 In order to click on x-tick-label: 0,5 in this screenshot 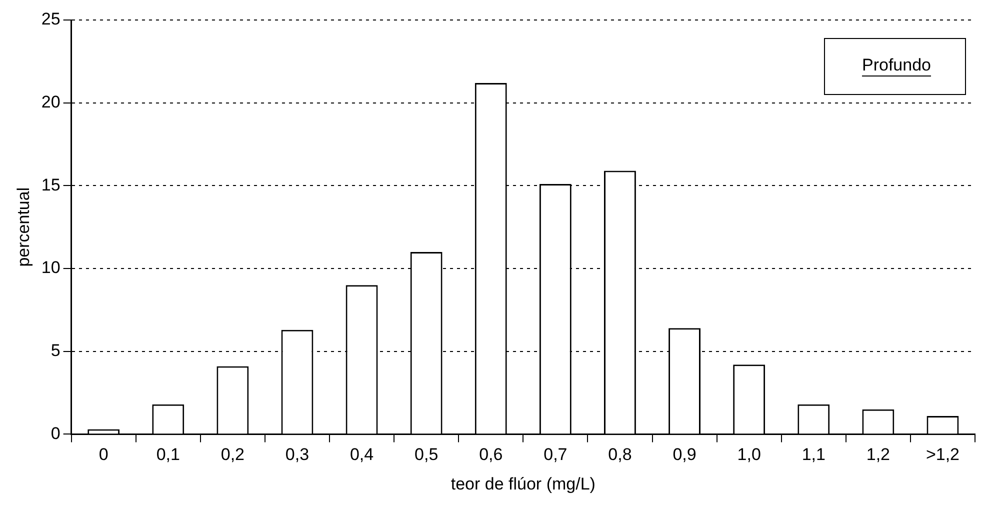, I will do `click(426, 454)`.